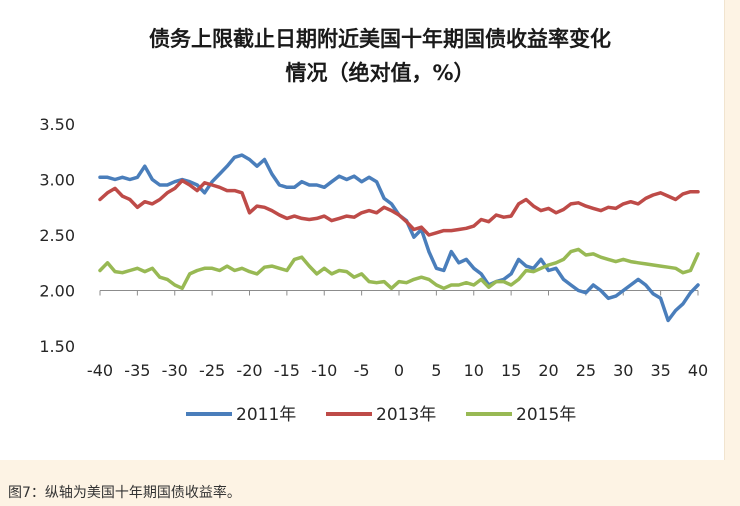 This screenshot has height=506, width=740. Describe the element at coordinates (175, 370) in the screenshot. I see `x-tick-label: -30` at that location.